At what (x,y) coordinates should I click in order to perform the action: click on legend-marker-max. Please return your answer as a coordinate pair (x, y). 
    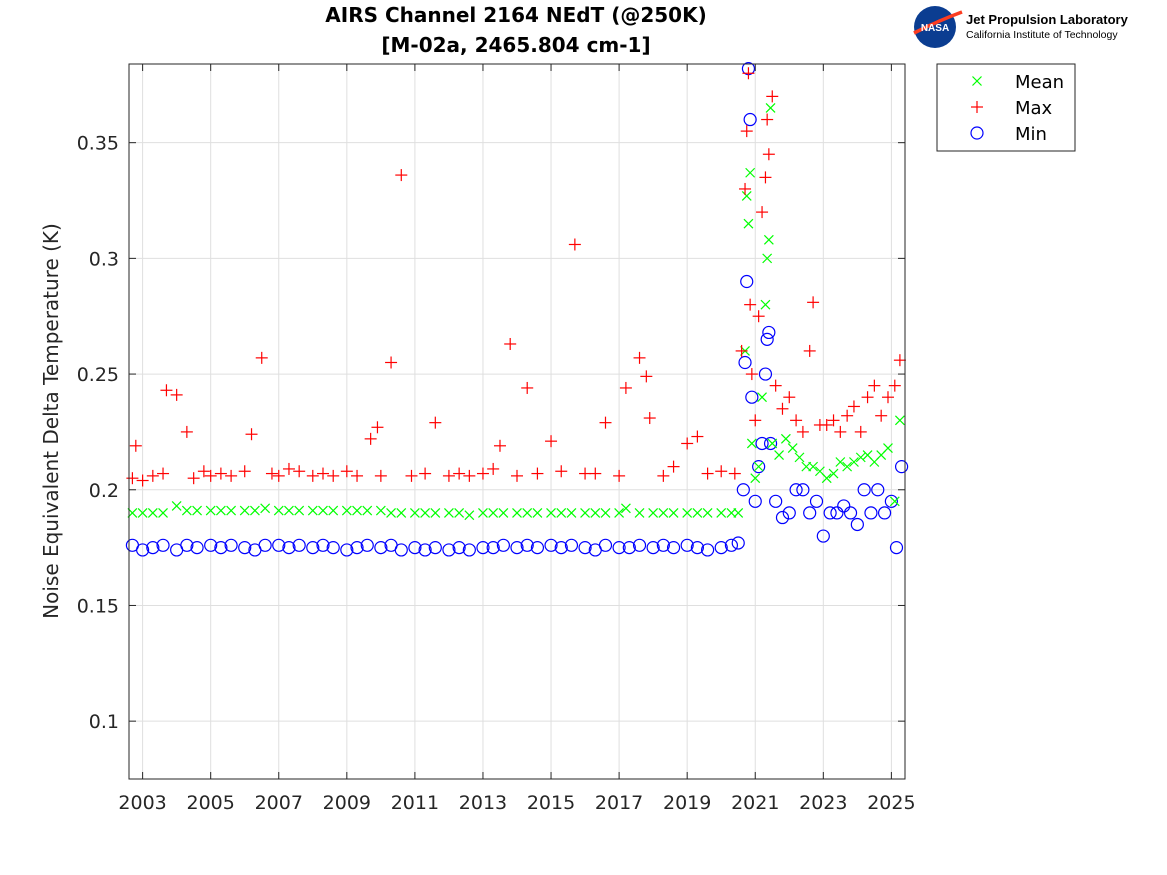
    Looking at the image, I should click on (977, 107).